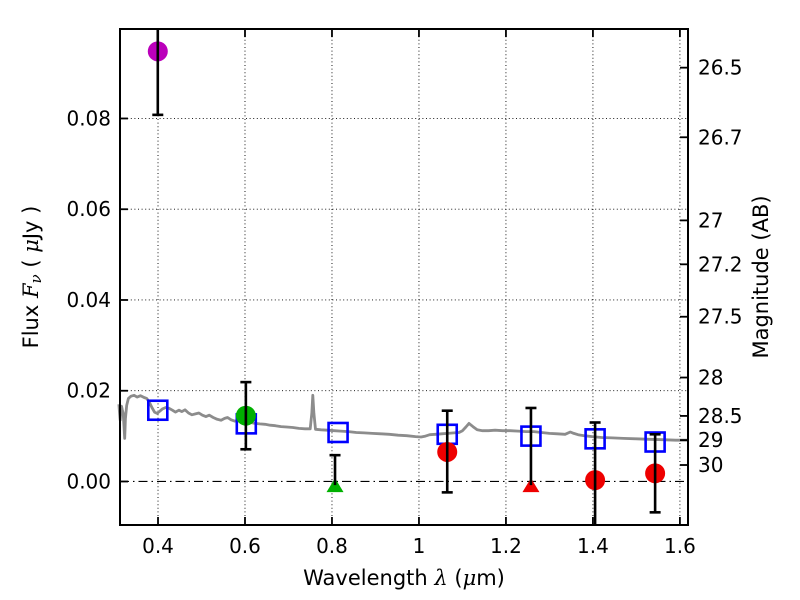 The image size is (800, 600). What do you see at coordinates (419, 546) in the screenshot?
I see `x-tick-label: 1` at bounding box center [419, 546].